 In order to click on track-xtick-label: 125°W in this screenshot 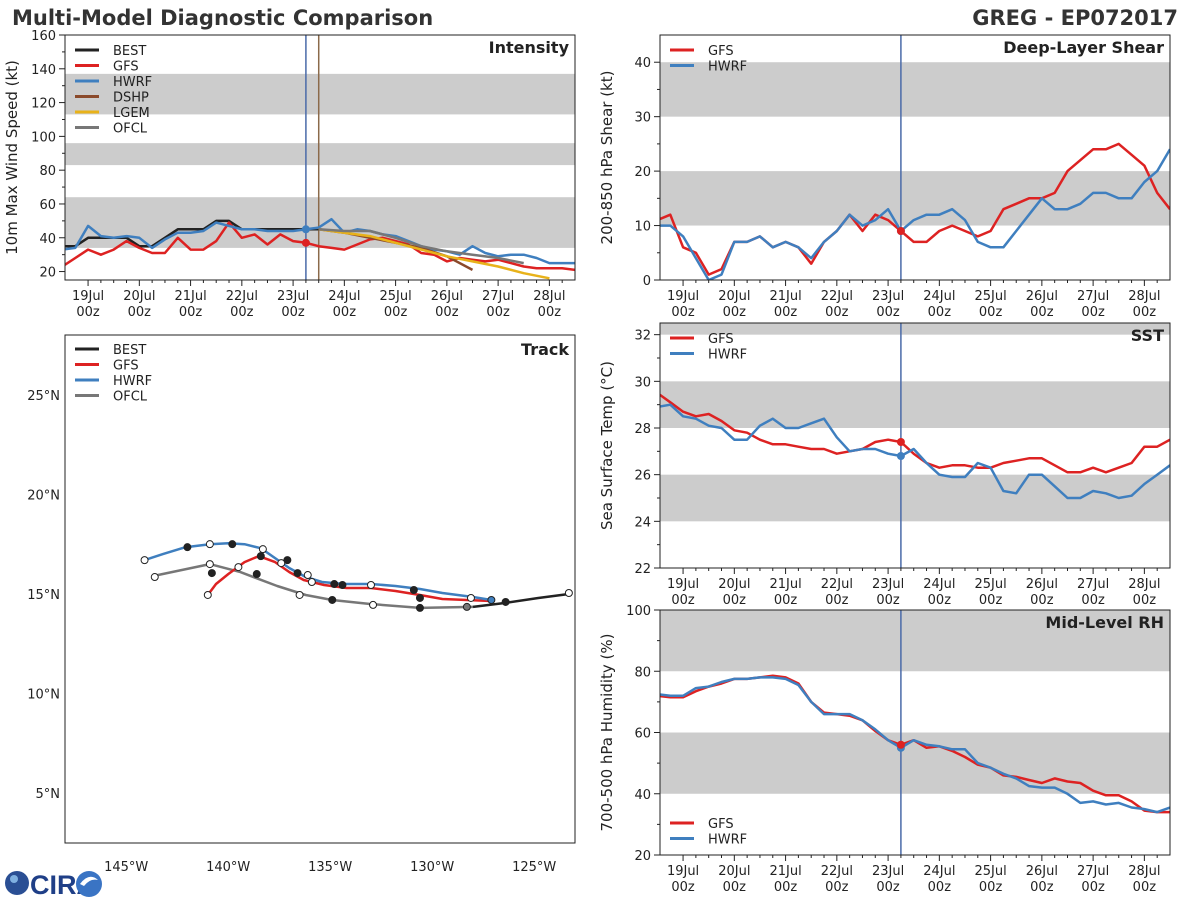, I will do `click(534, 867)`.